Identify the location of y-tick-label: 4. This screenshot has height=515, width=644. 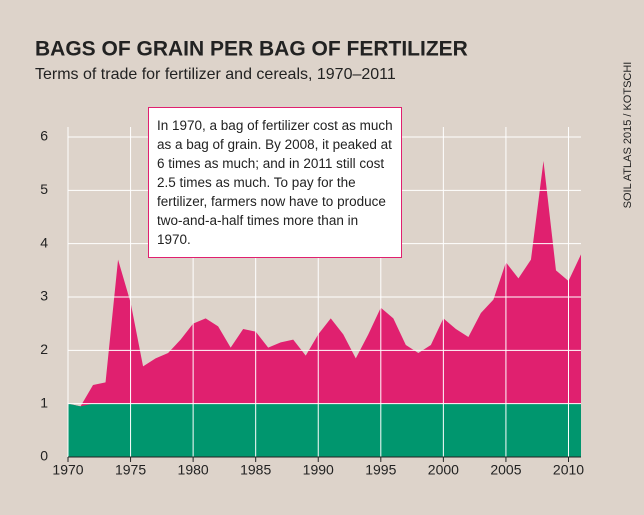
(44, 242).